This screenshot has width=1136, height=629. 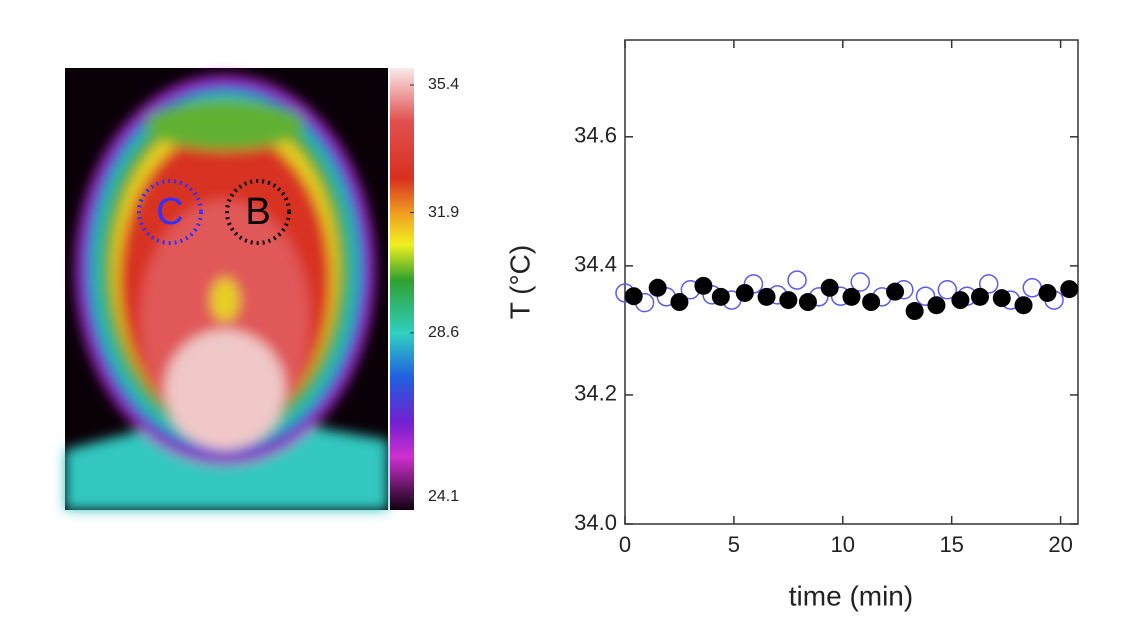 I want to click on colorbar-tick-label: 28.6, so click(x=443, y=332).